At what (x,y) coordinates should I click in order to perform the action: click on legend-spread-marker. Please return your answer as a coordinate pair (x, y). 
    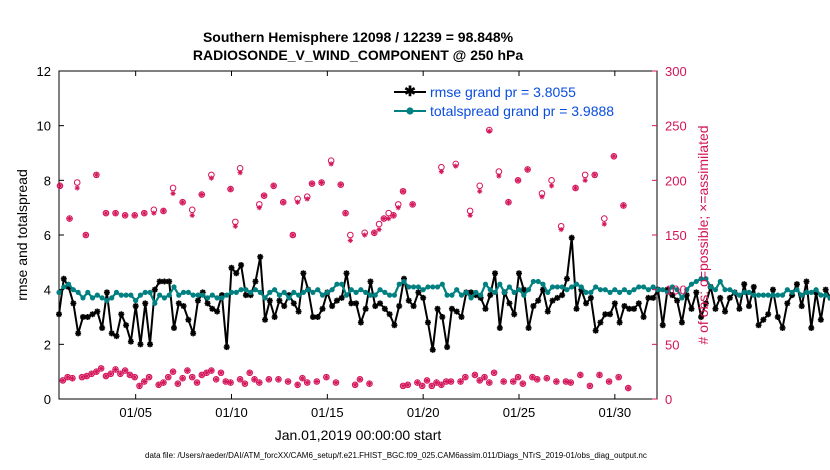
    Looking at the image, I should click on (410, 111).